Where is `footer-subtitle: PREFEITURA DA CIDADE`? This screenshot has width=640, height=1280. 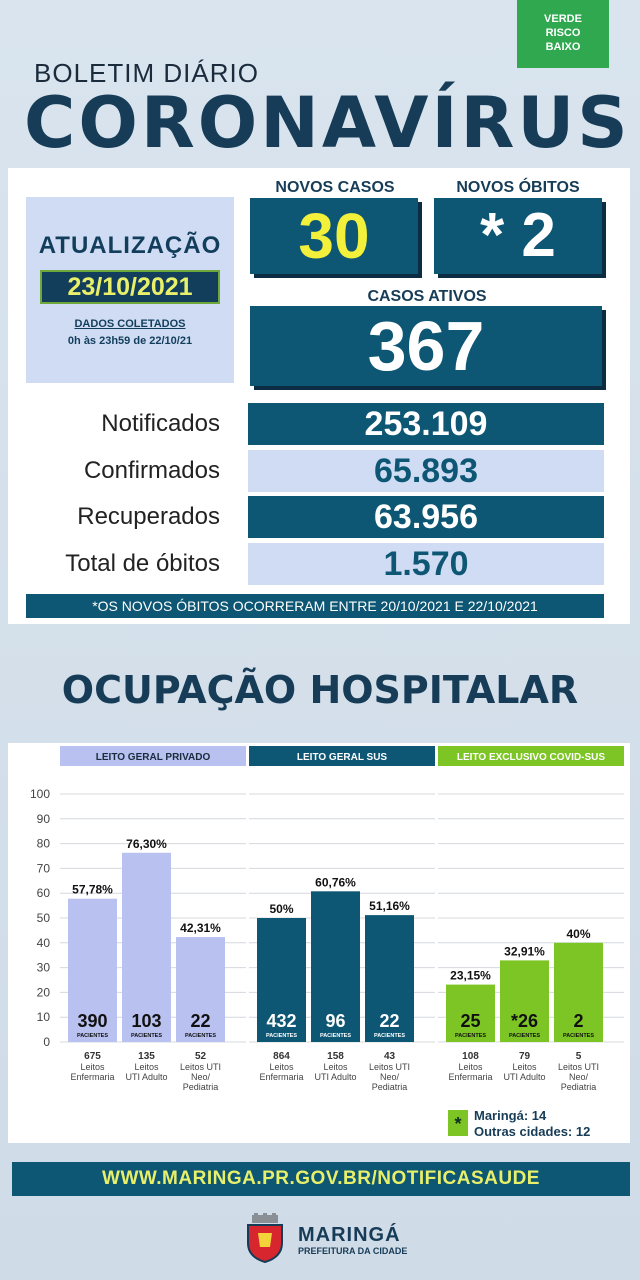 footer-subtitle: PREFEITURA DA CIDADE is located at coordinates (353, 1251).